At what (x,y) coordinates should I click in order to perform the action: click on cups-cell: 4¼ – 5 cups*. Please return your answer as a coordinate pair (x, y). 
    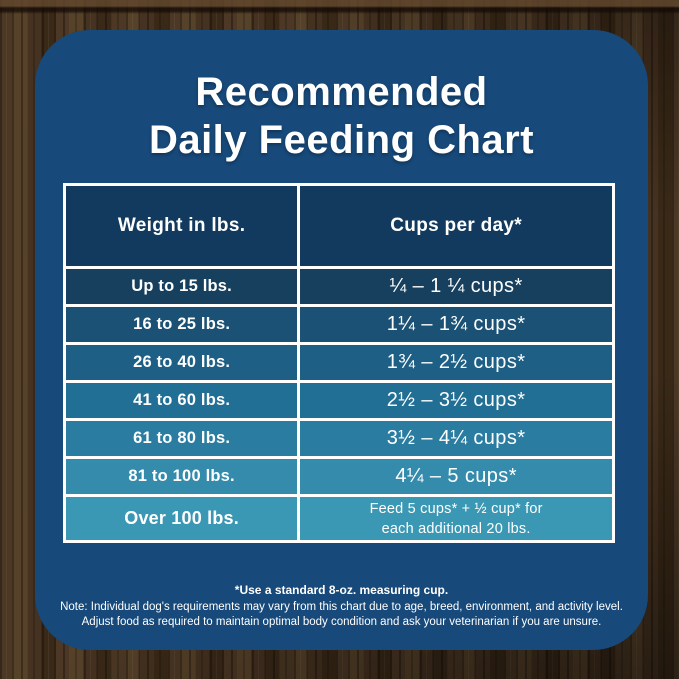
    Looking at the image, I should click on (456, 476).